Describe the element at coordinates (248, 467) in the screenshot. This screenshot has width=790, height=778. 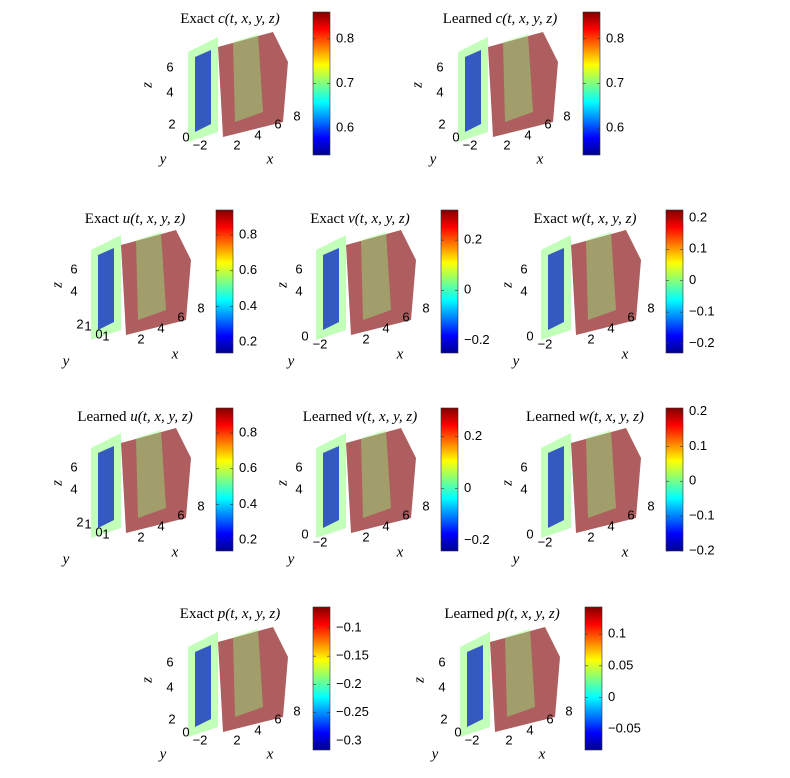
I see `colorbar-tick-label: 0.6` at that location.